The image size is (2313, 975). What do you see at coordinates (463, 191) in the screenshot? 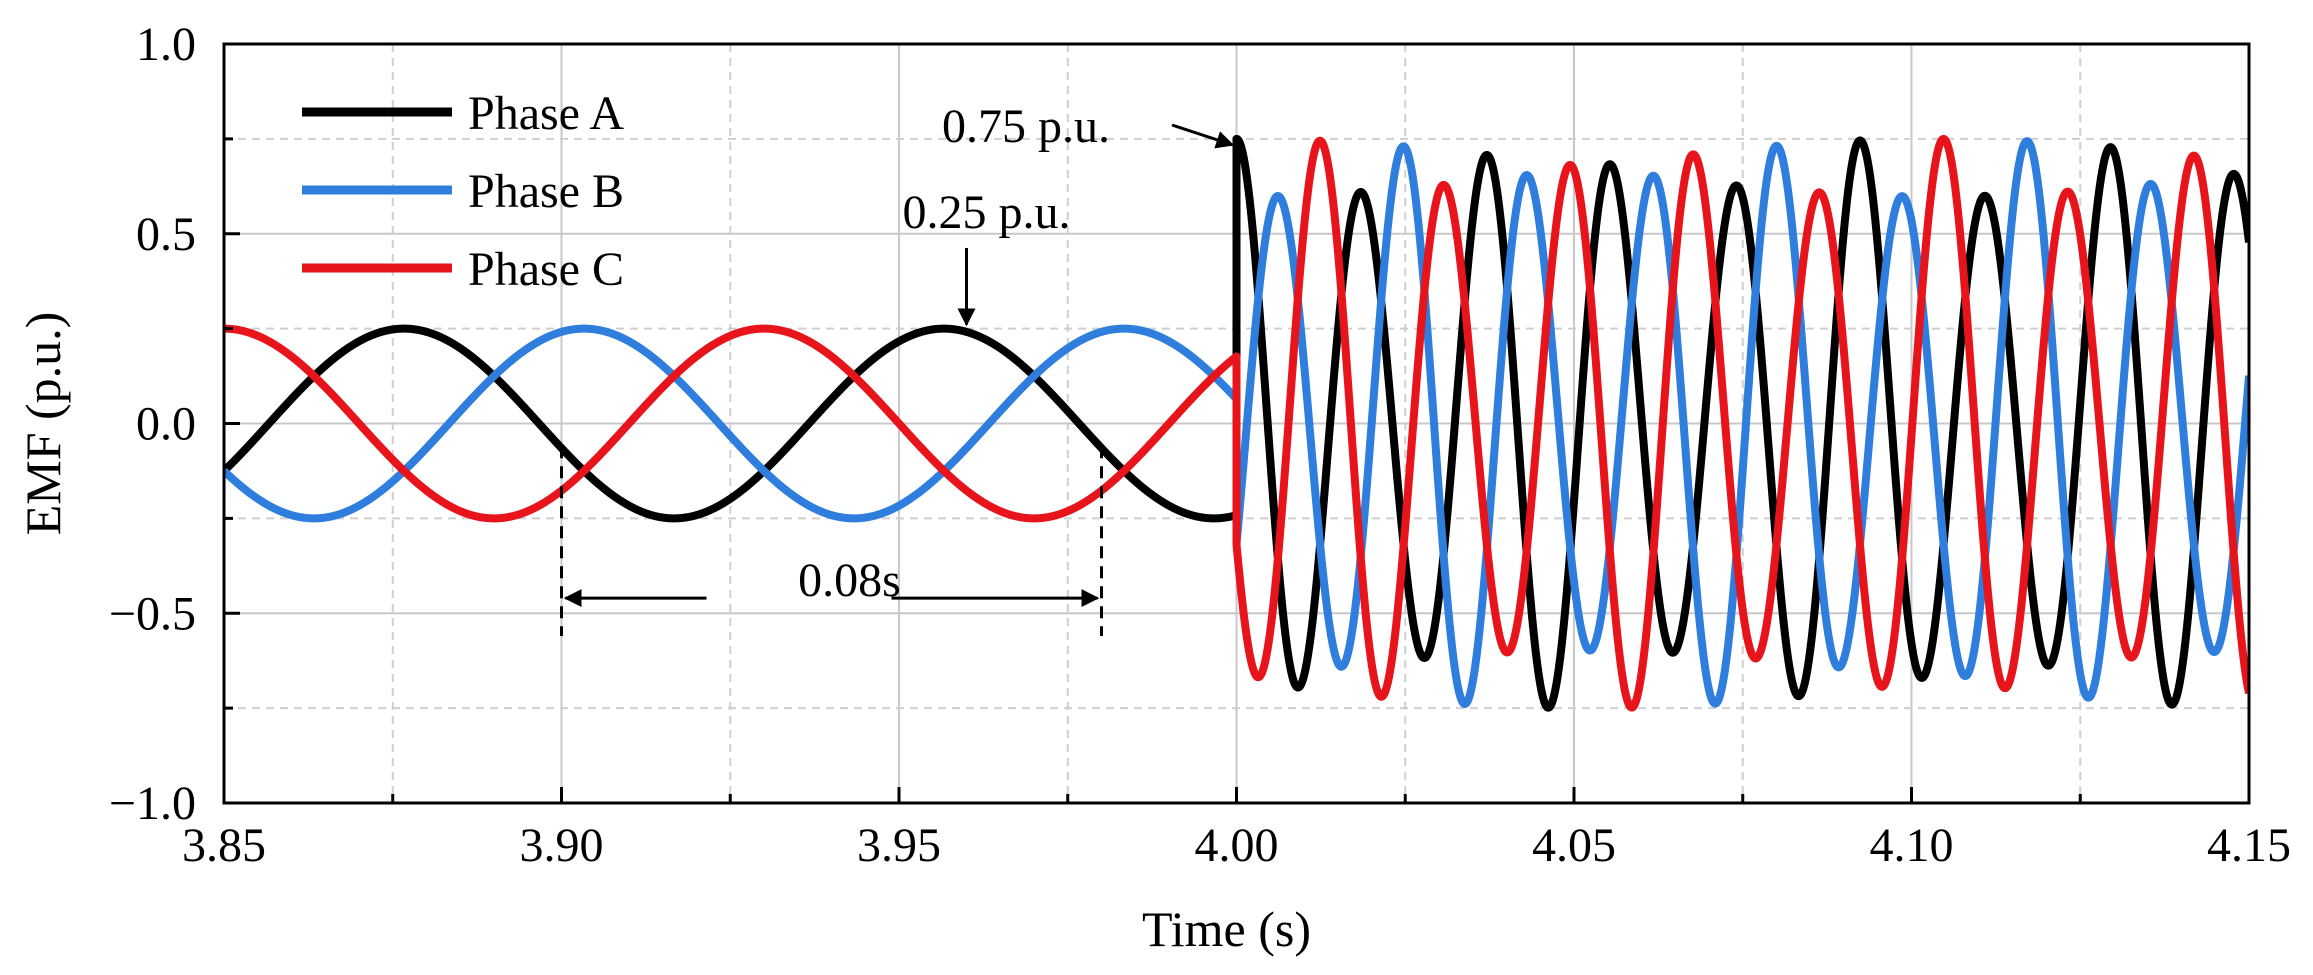
I see `legend: Phase A Phase B Phase C` at bounding box center [463, 191].